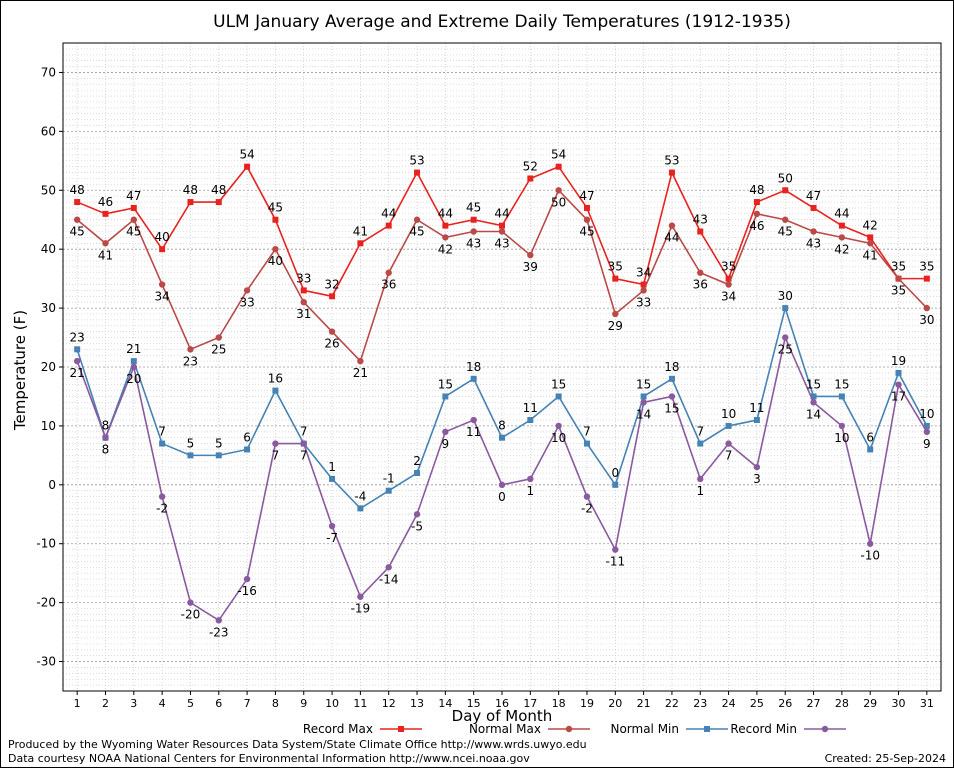 This screenshot has height=768, width=954. What do you see at coordinates (587, 509) in the screenshot?
I see `data-label: -2` at bounding box center [587, 509].